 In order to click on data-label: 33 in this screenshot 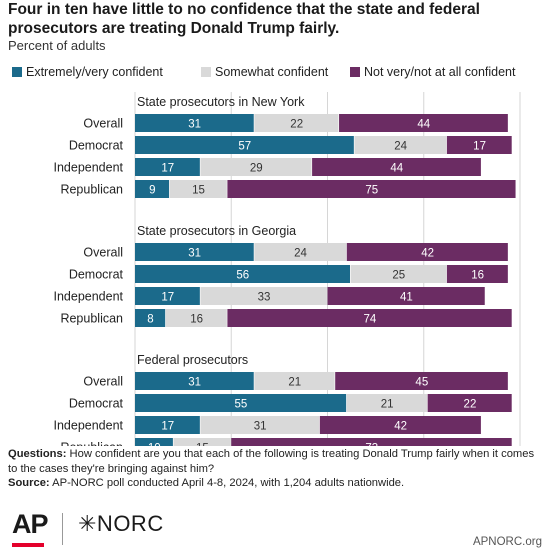, I will do `click(264, 297)`.